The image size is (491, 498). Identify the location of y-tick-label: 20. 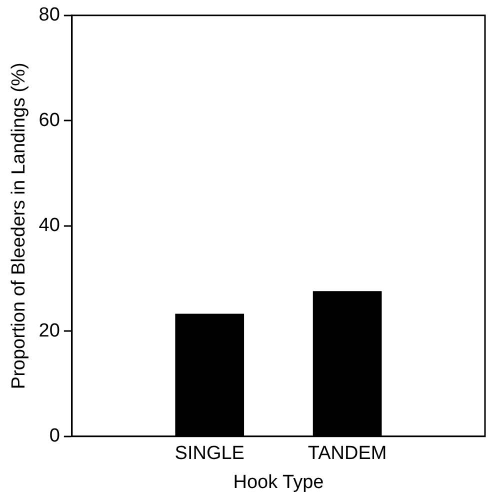
(49, 331).